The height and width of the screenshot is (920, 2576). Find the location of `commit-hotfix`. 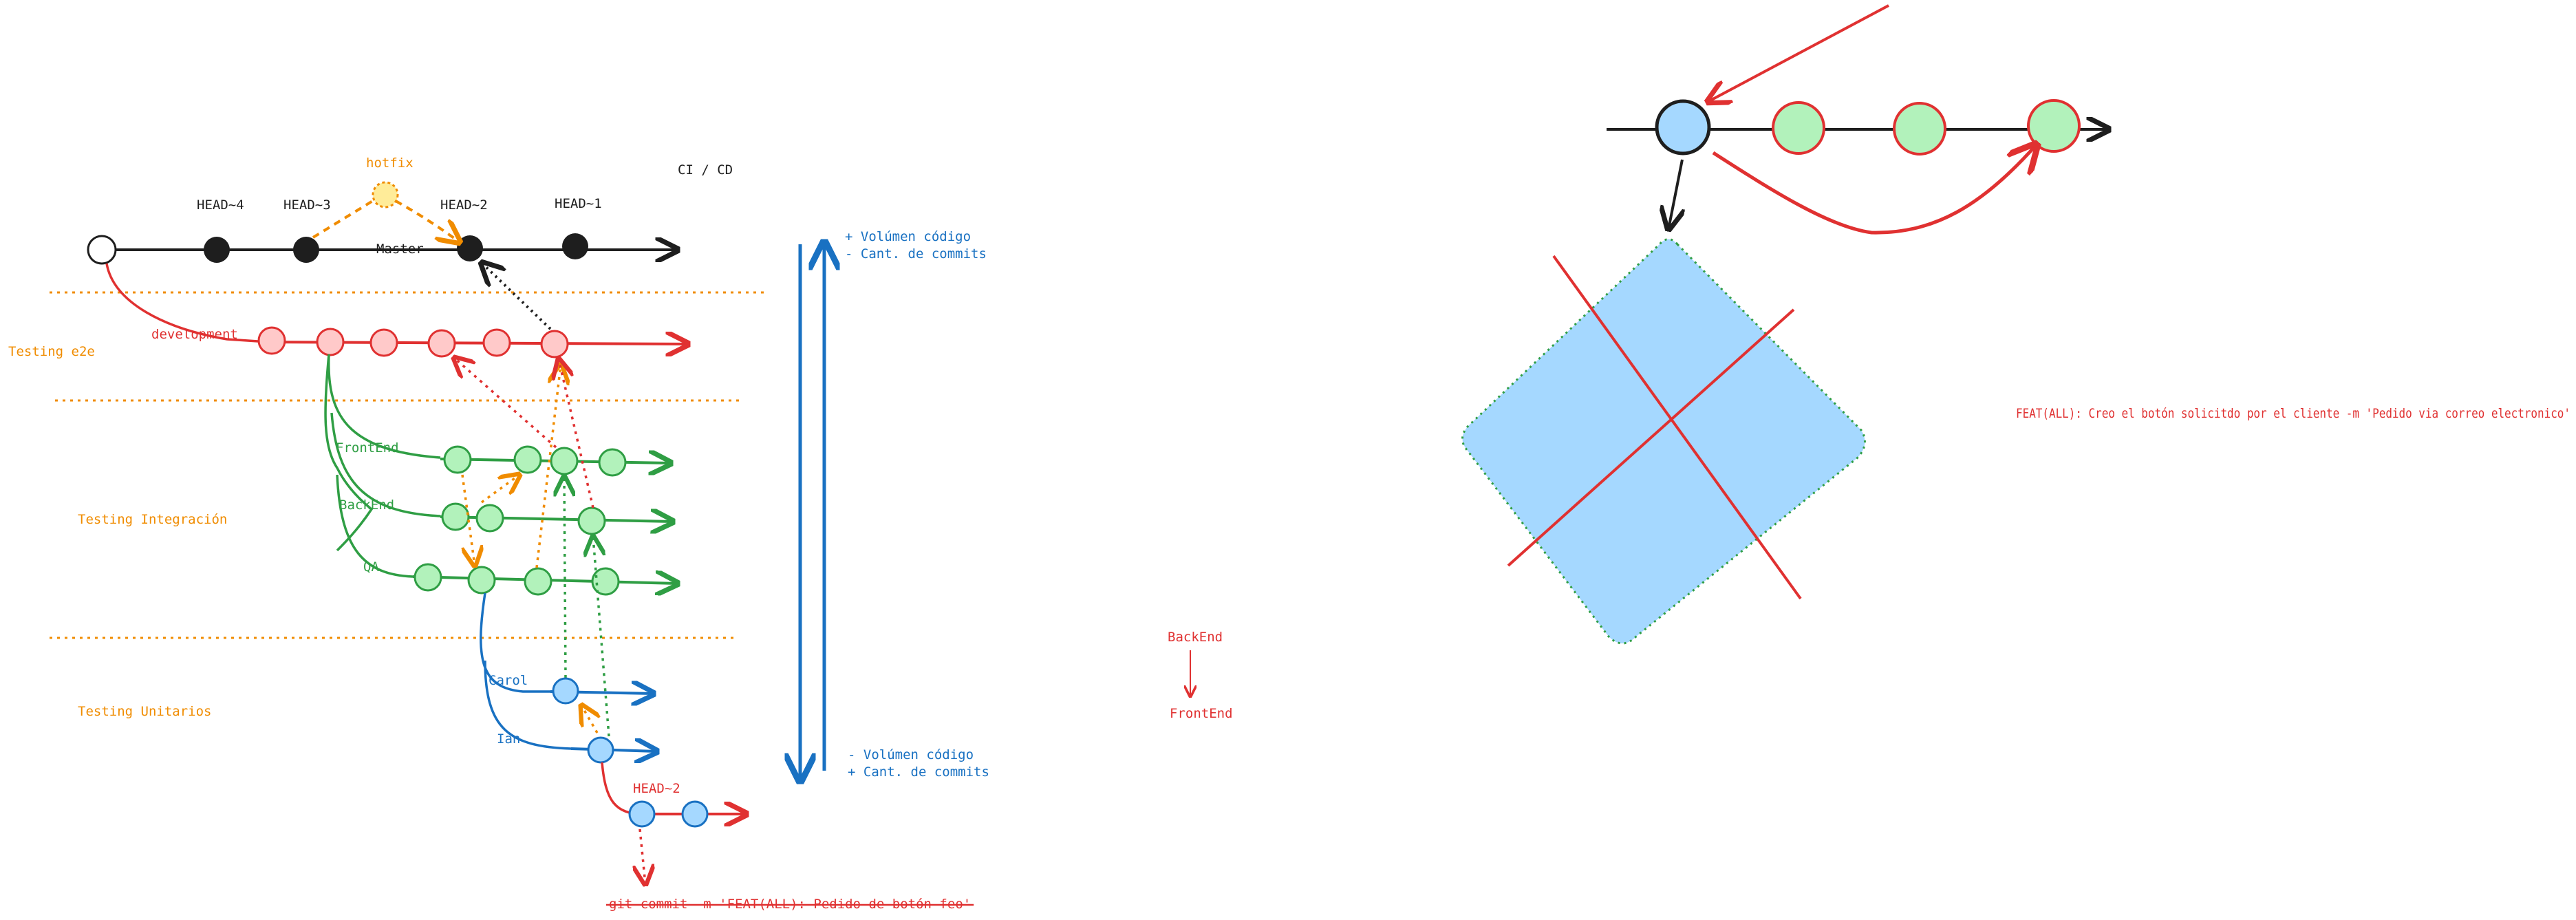

commit-hotfix is located at coordinates (385, 195).